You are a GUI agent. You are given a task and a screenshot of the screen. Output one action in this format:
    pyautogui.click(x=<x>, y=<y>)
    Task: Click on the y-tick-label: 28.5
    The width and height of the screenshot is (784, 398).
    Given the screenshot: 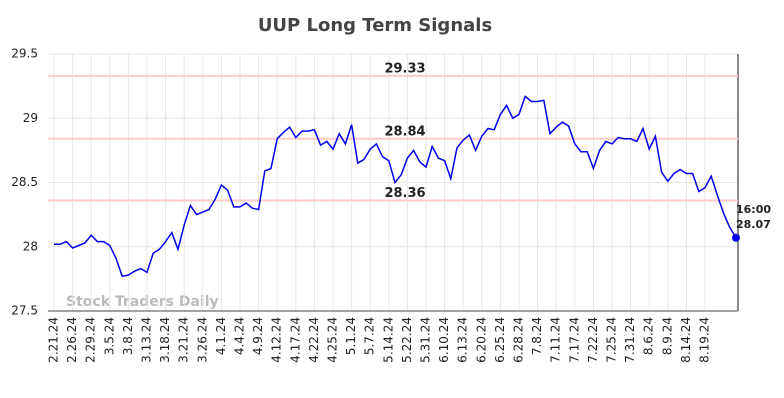 What is the action you would take?
    pyautogui.click(x=24, y=182)
    